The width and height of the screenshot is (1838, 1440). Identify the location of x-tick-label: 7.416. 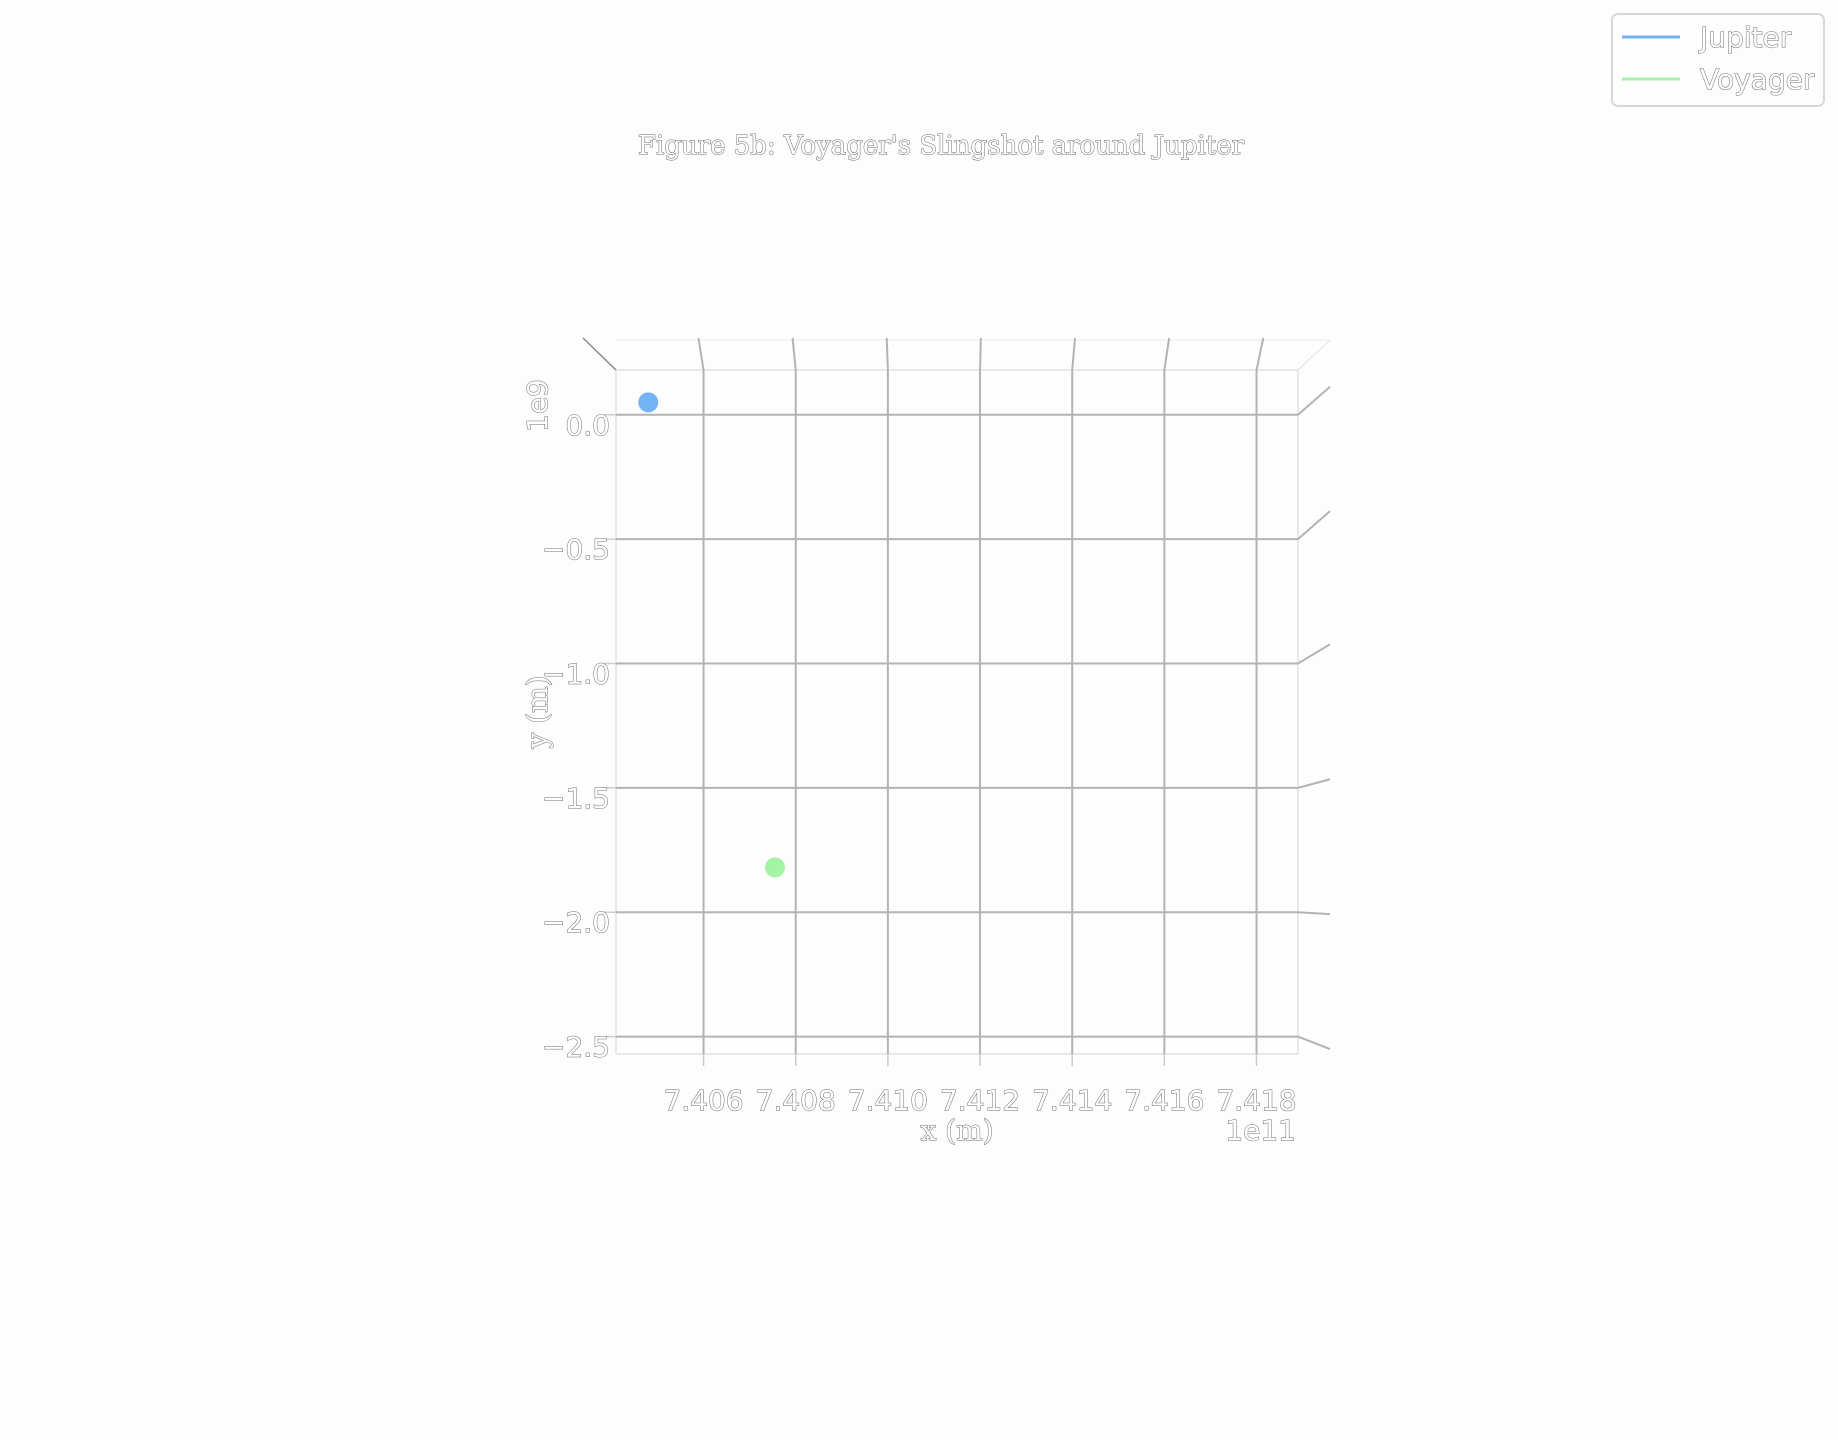
(1164, 1100).